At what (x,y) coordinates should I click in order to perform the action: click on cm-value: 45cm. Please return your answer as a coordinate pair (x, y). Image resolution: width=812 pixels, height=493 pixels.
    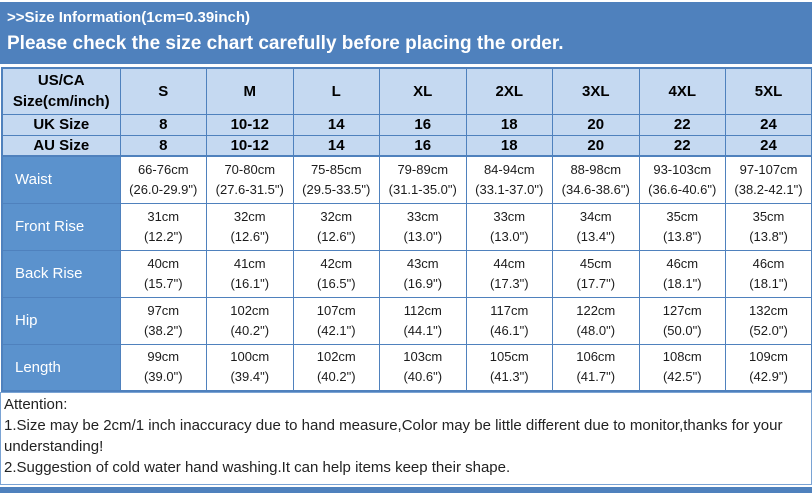
    Looking at the image, I should click on (596, 264).